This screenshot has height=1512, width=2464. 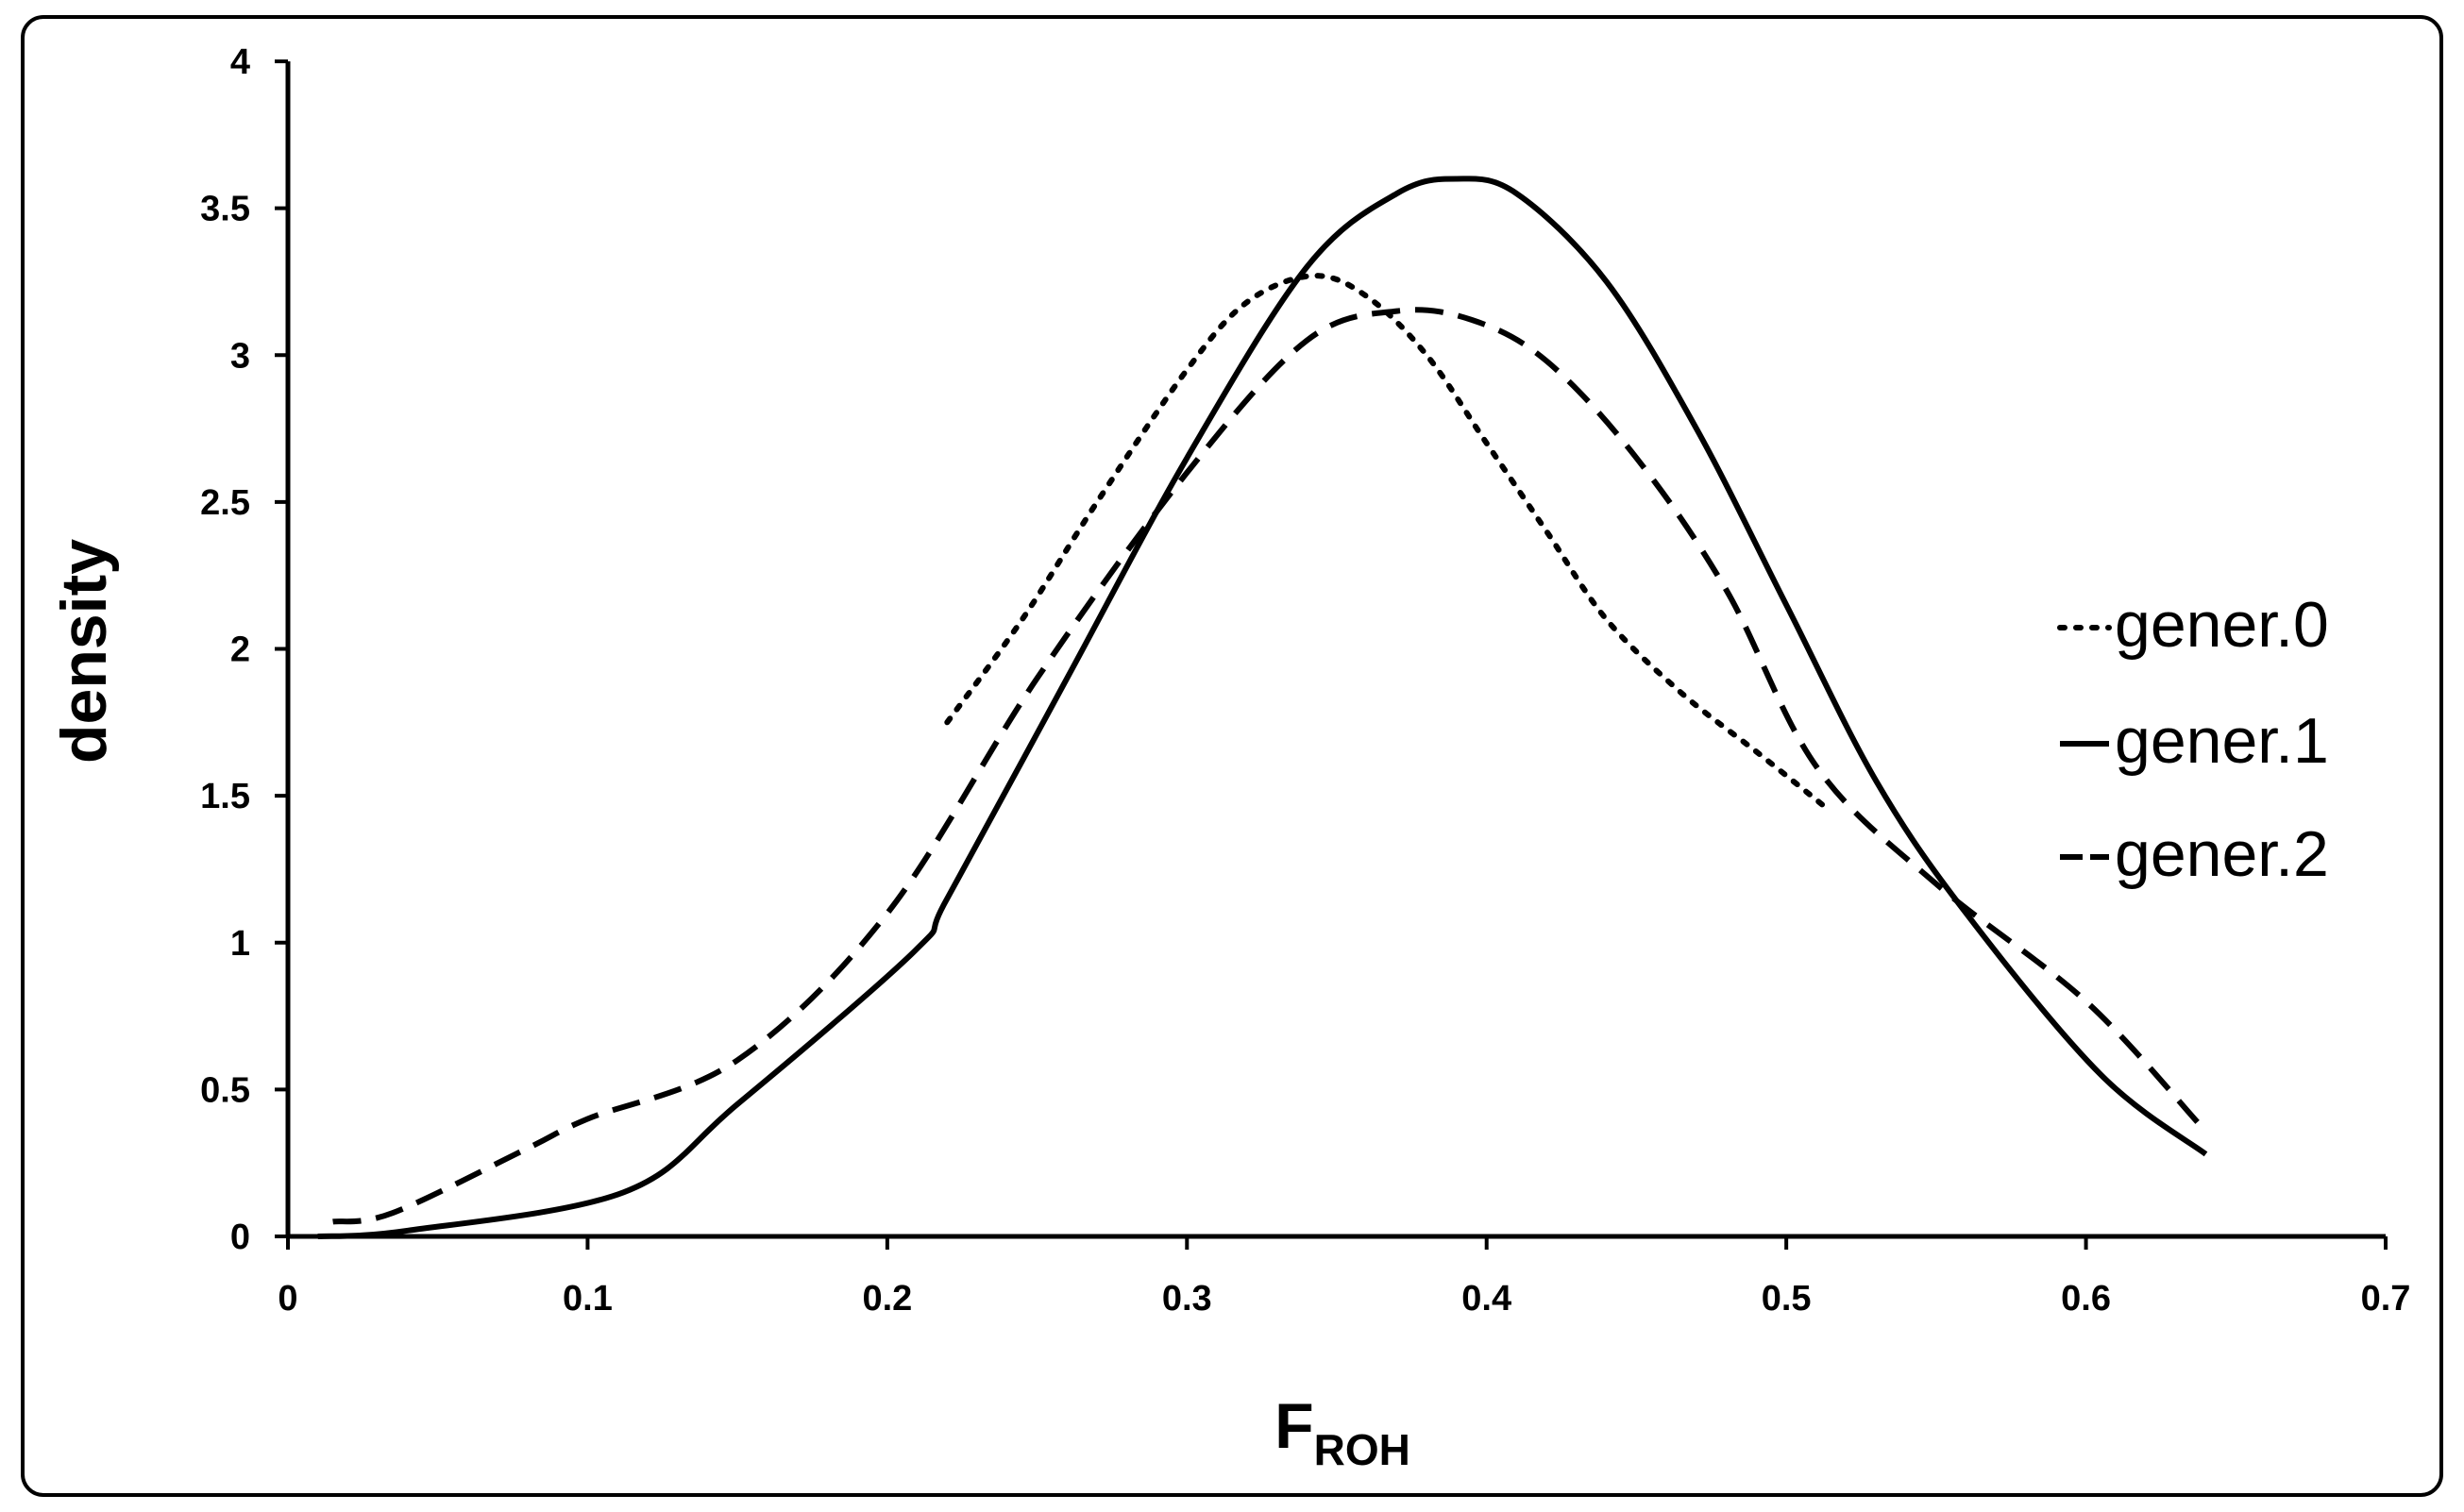 What do you see at coordinates (1486, 1299) in the screenshot?
I see `x-tick-label: 0.4` at bounding box center [1486, 1299].